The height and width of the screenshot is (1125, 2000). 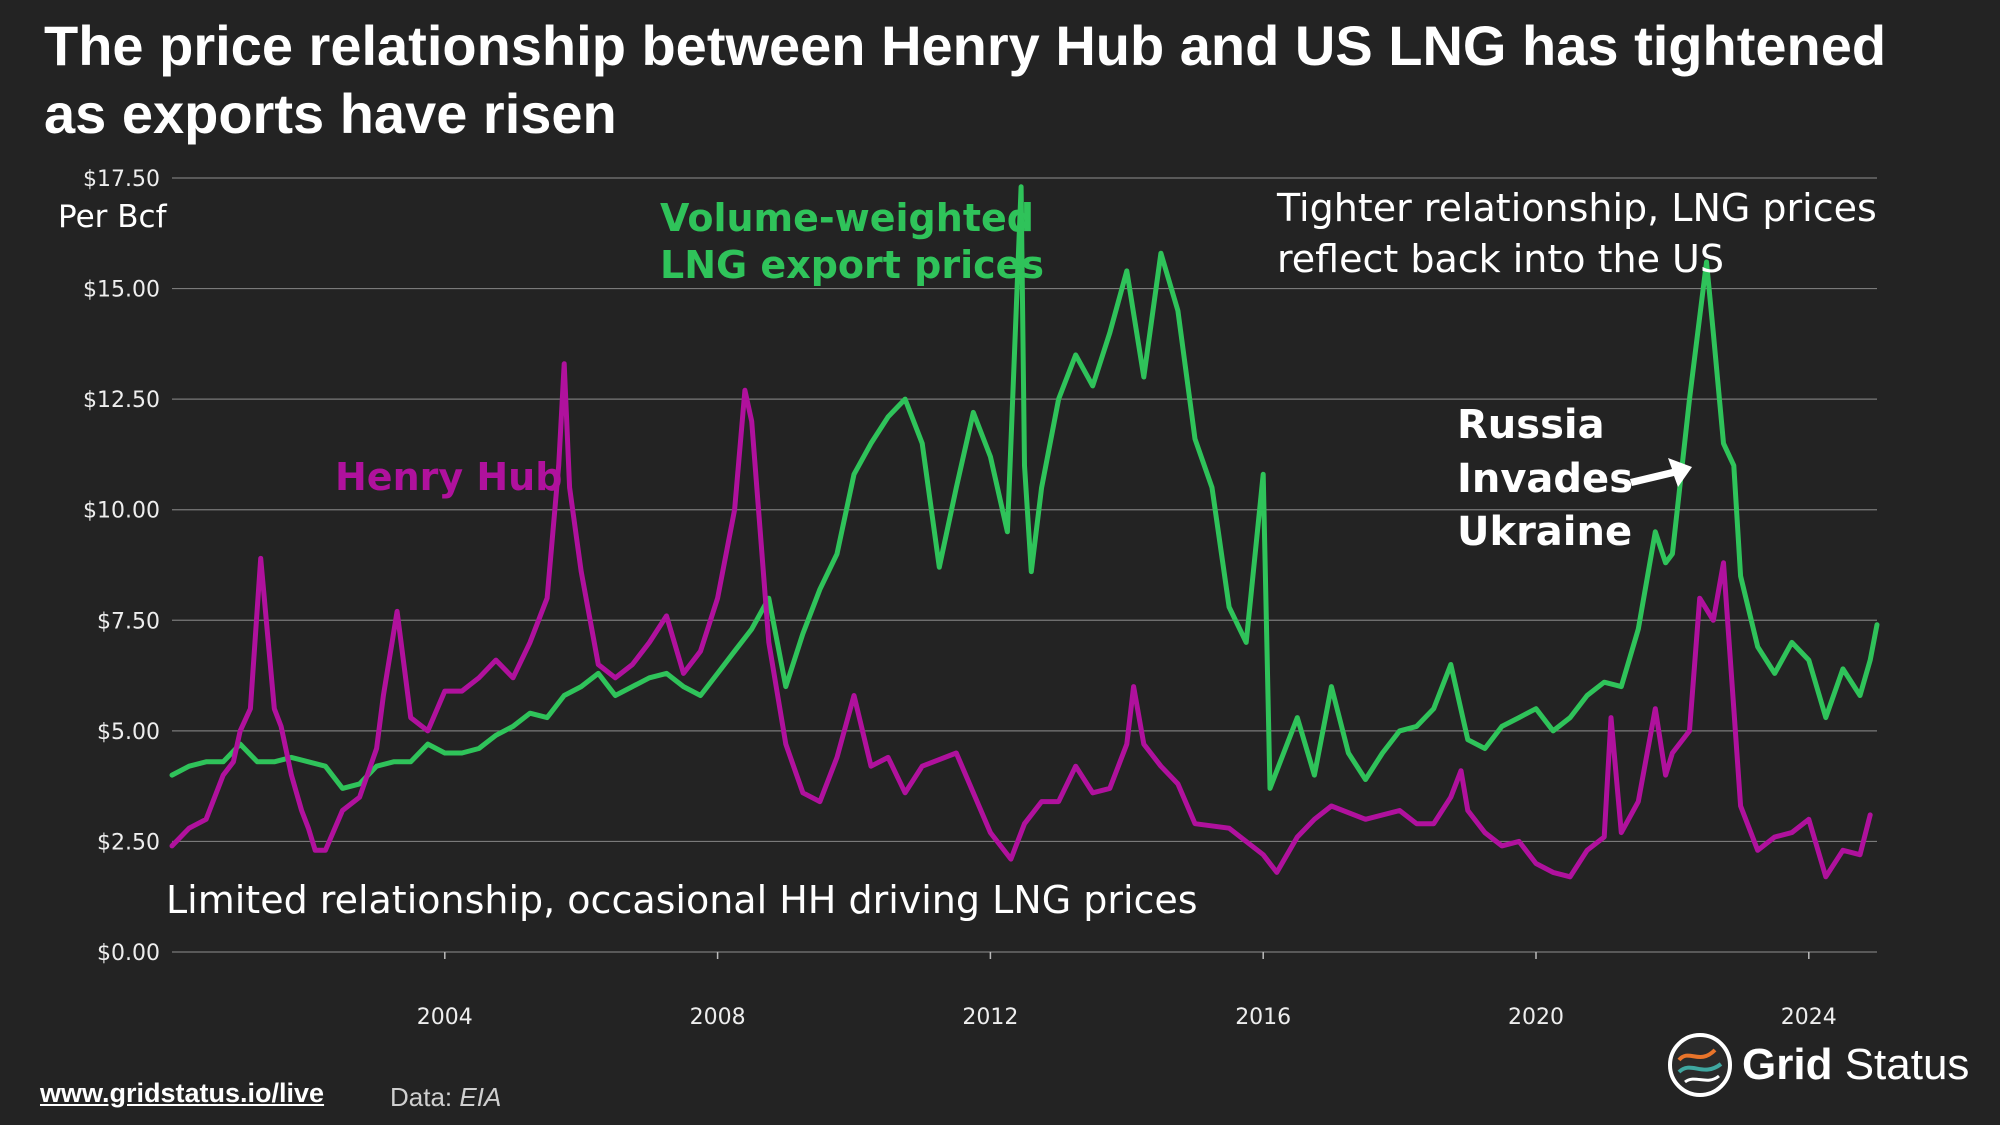 I want to click on y-axis-label: Per Bcf, so click(x=113, y=217).